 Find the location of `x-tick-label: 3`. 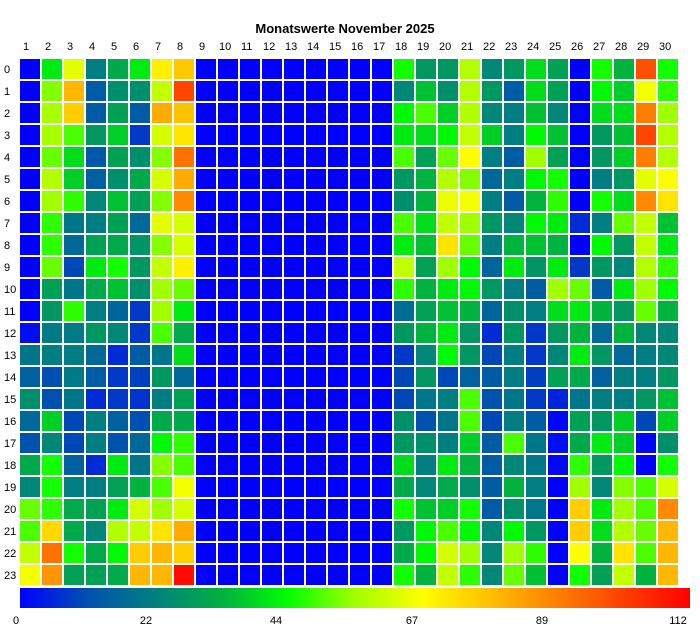

x-tick-label: 3 is located at coordinates (70, 47).